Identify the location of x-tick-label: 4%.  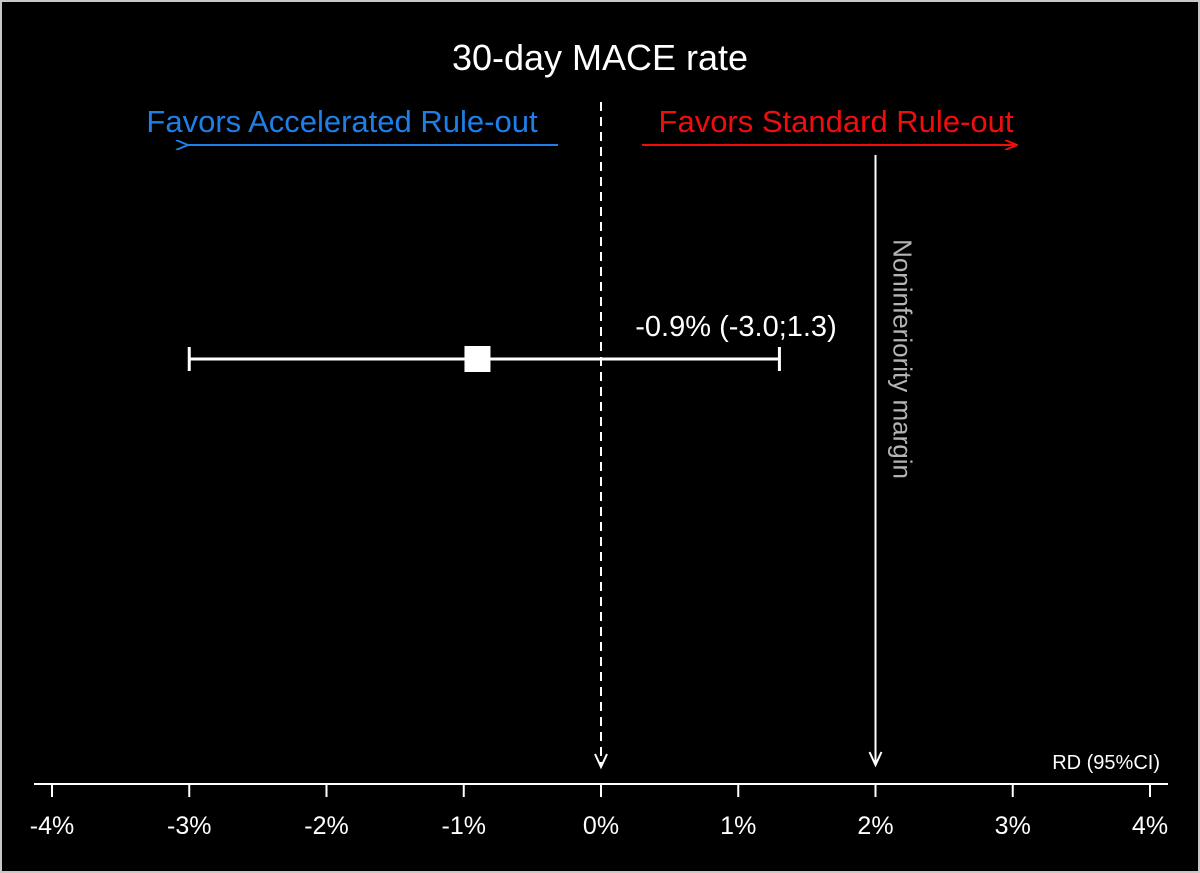
(1150, 826).